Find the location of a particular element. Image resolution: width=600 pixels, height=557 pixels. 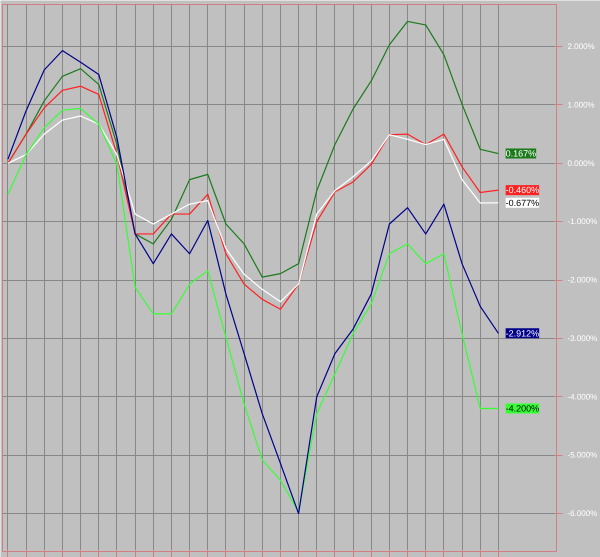

y-tick-label: -6.000% is located at coordinates (583, 513).